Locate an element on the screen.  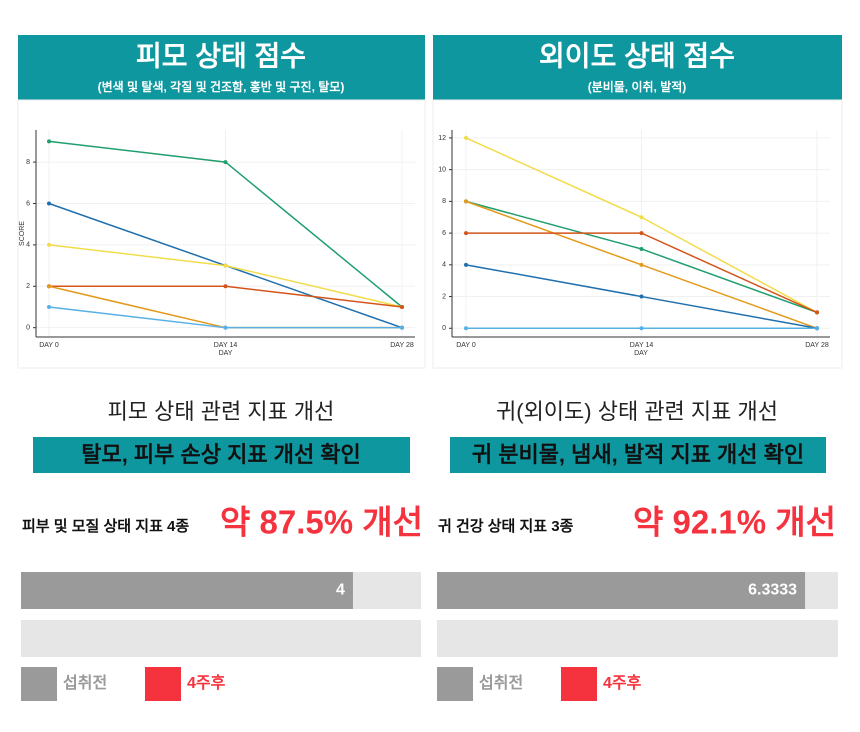
metric-value: 약 92.1% 개선 is located at coordinates (734, 522).